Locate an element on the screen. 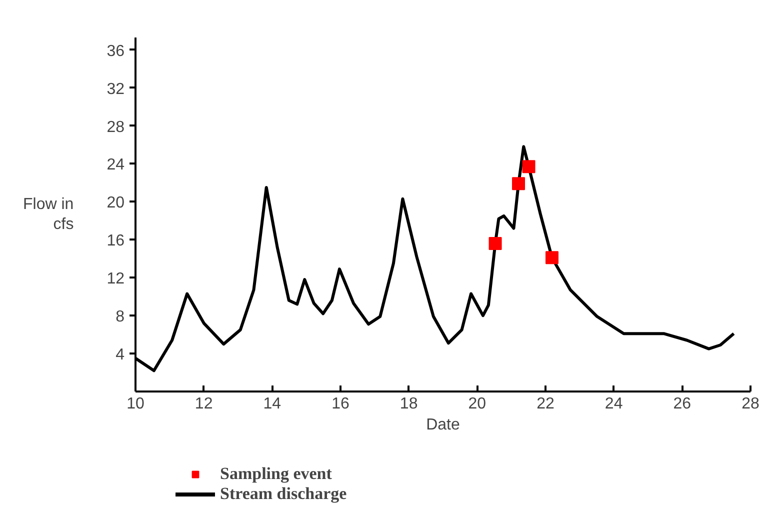  legend-label: Sampling event is located at coordinates (276, 474).